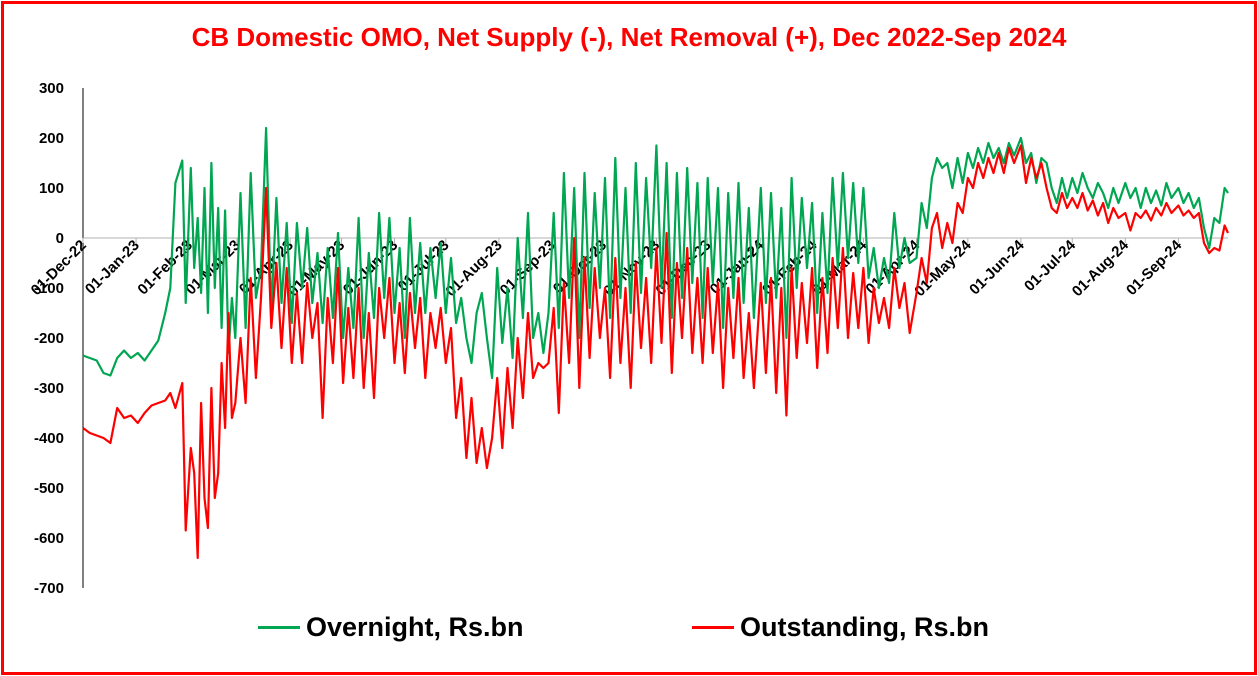 Image resolution: width=1258 pixels, height=676 pixels. I want to click on x-tick-label: 01-Jun-24, so click(997, 267).